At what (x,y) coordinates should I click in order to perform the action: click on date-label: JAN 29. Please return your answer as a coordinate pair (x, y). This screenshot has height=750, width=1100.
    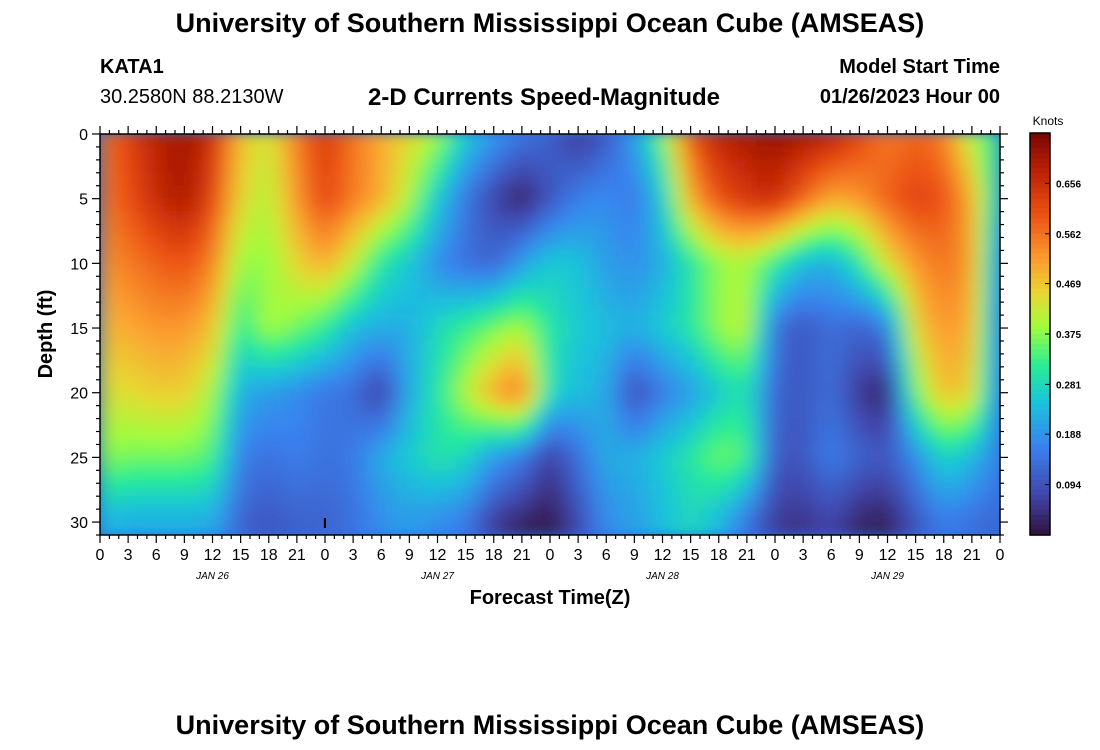
    Looking at the image, I should click on (887, 576).